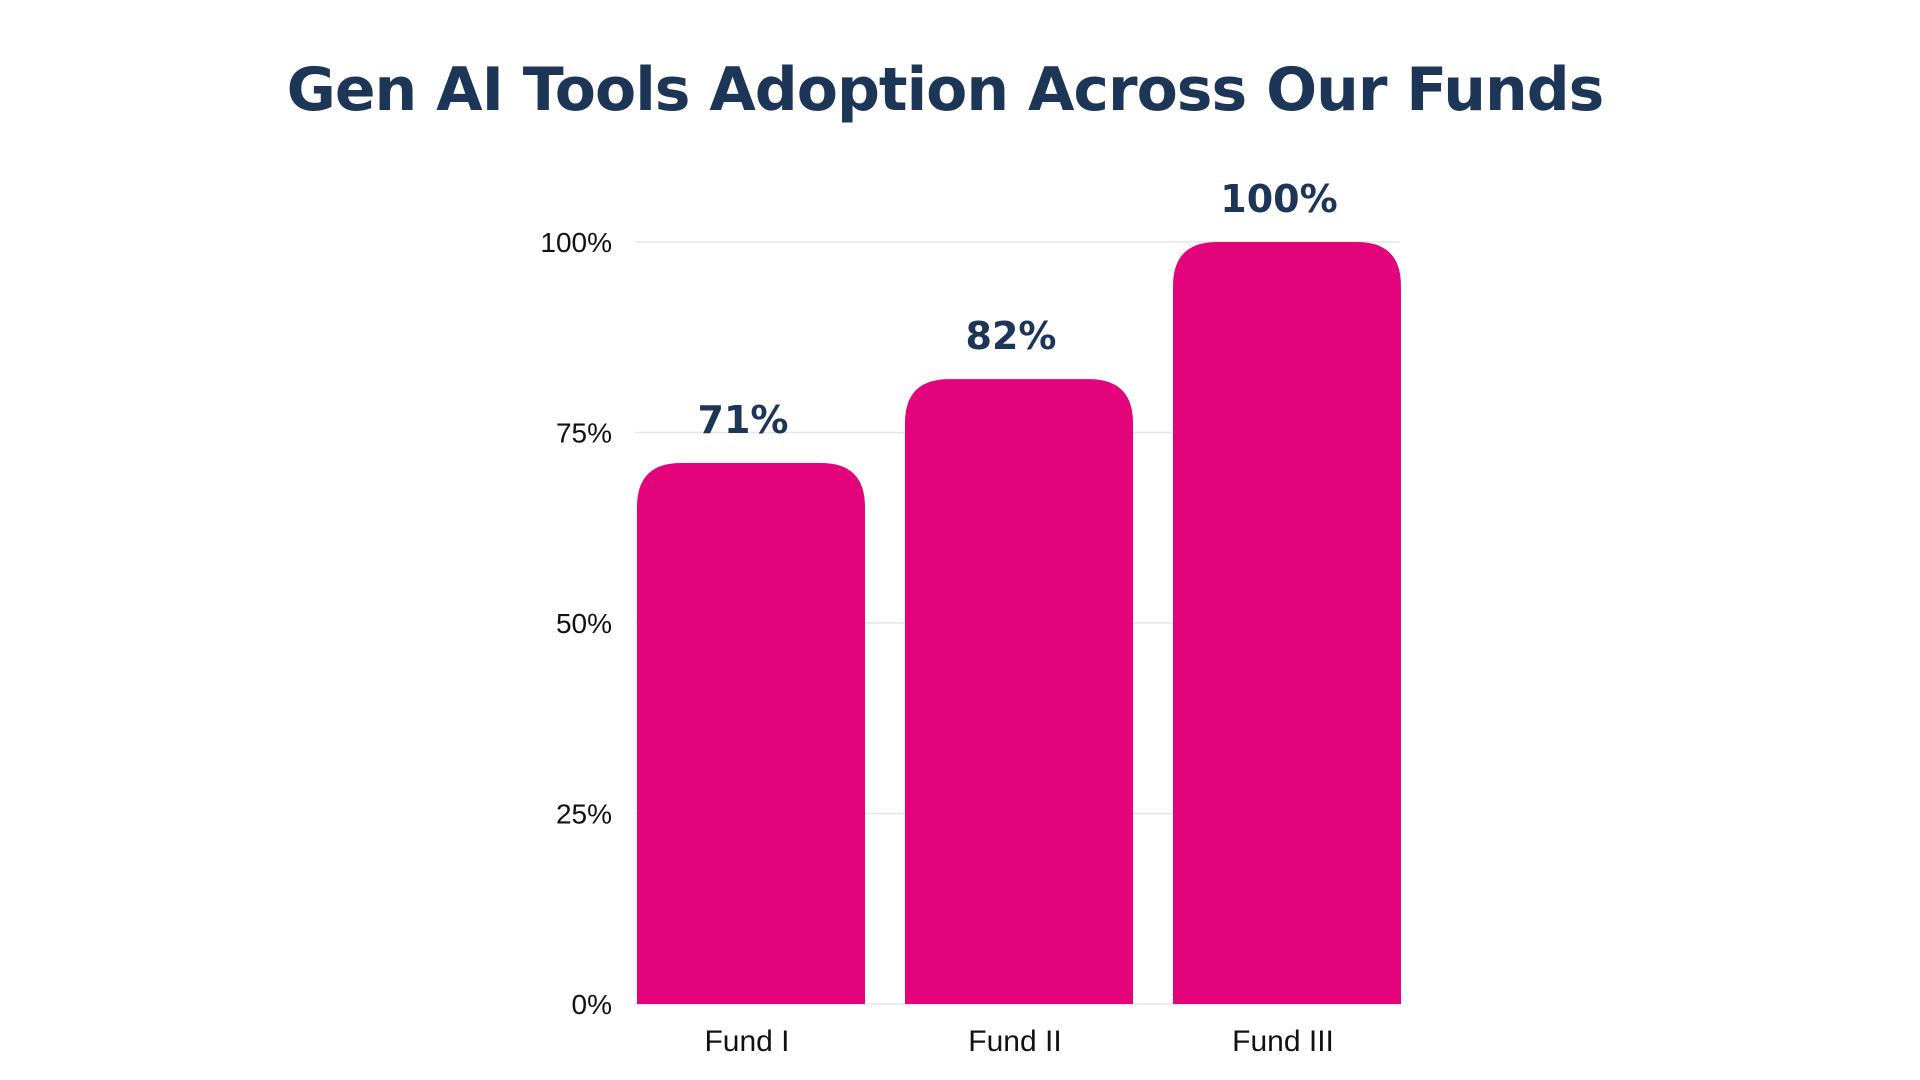 The image size is (1920, 1080). I want to click on chart-title: Gen AI Tools Adoption Across Our Funds, so click(945, 90).